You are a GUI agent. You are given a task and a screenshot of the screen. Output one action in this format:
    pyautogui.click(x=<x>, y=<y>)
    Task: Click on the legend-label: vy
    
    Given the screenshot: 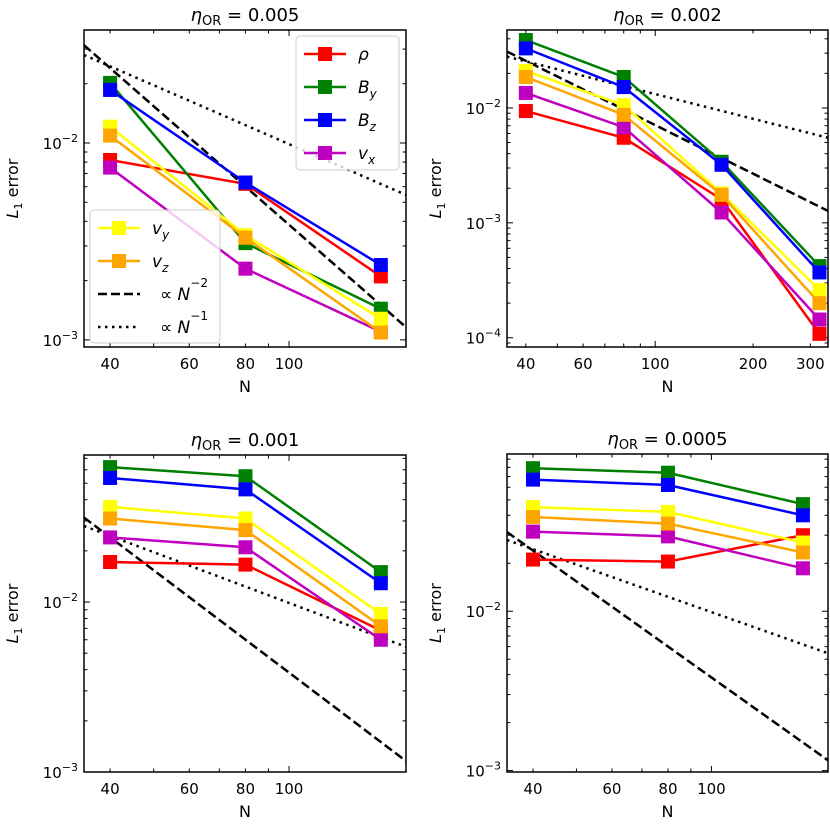 What is the action you would take?
    pyautogui.click(x=161, y=230)
    